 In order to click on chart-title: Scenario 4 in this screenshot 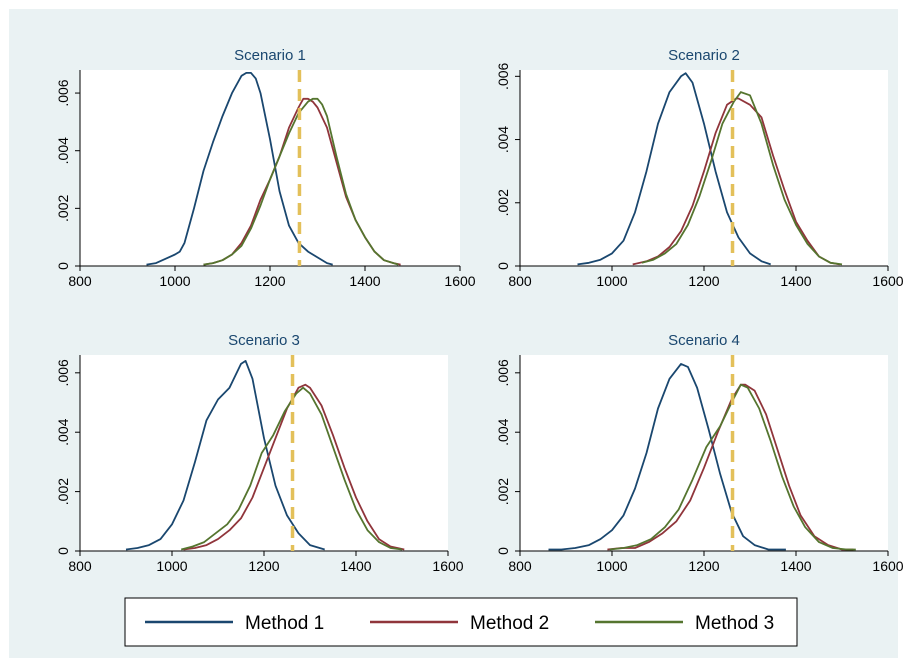, I will do `click(704, 340)`.